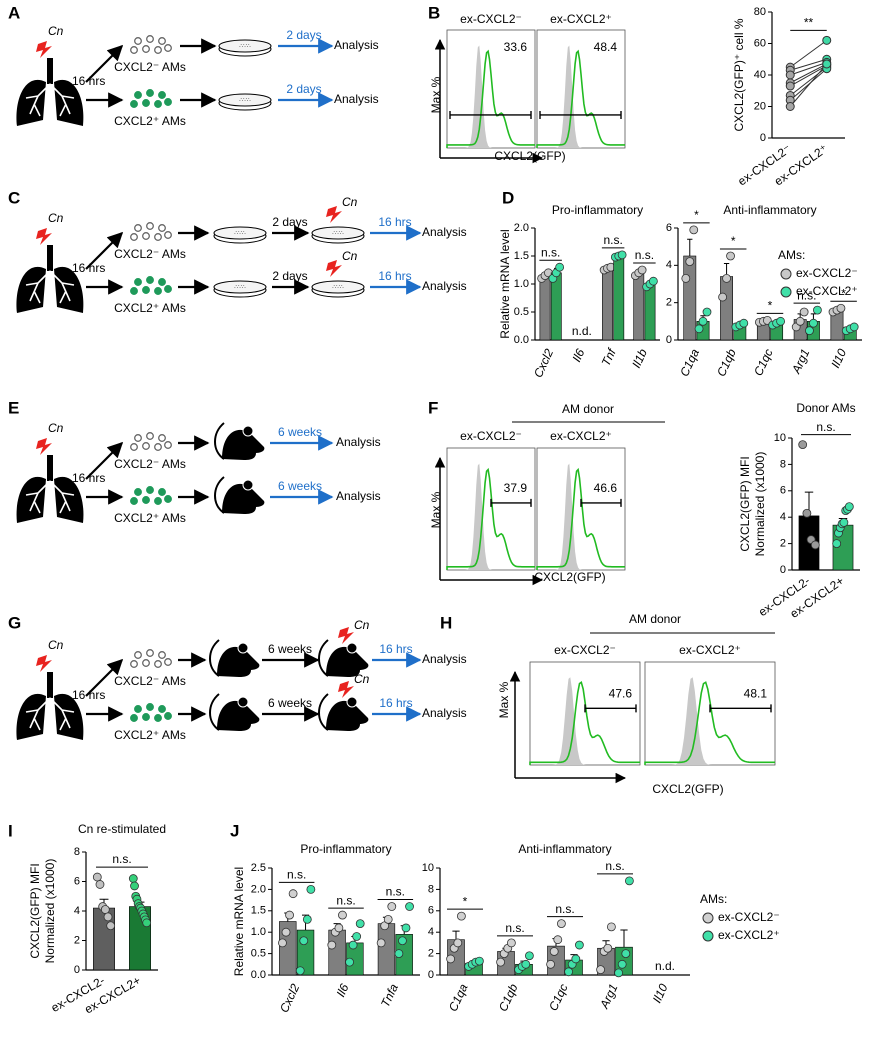  What do you see at coordinates (431, 954) in the screenshot?
I see `y-tick-label: 2` at bounding box center [431, 954].